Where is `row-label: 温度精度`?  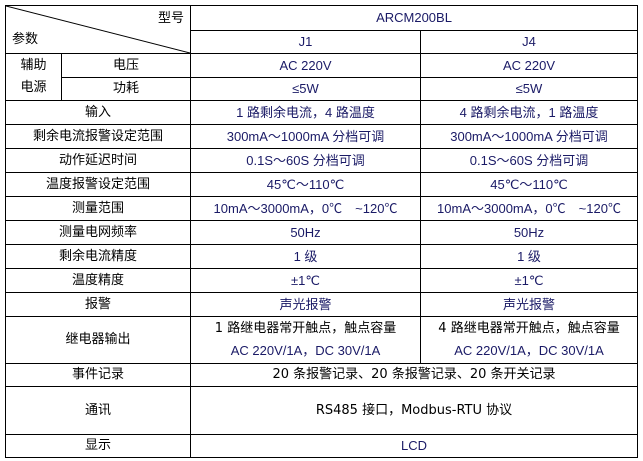 row-label: 温度精度 is located at coordinates (98, 280).